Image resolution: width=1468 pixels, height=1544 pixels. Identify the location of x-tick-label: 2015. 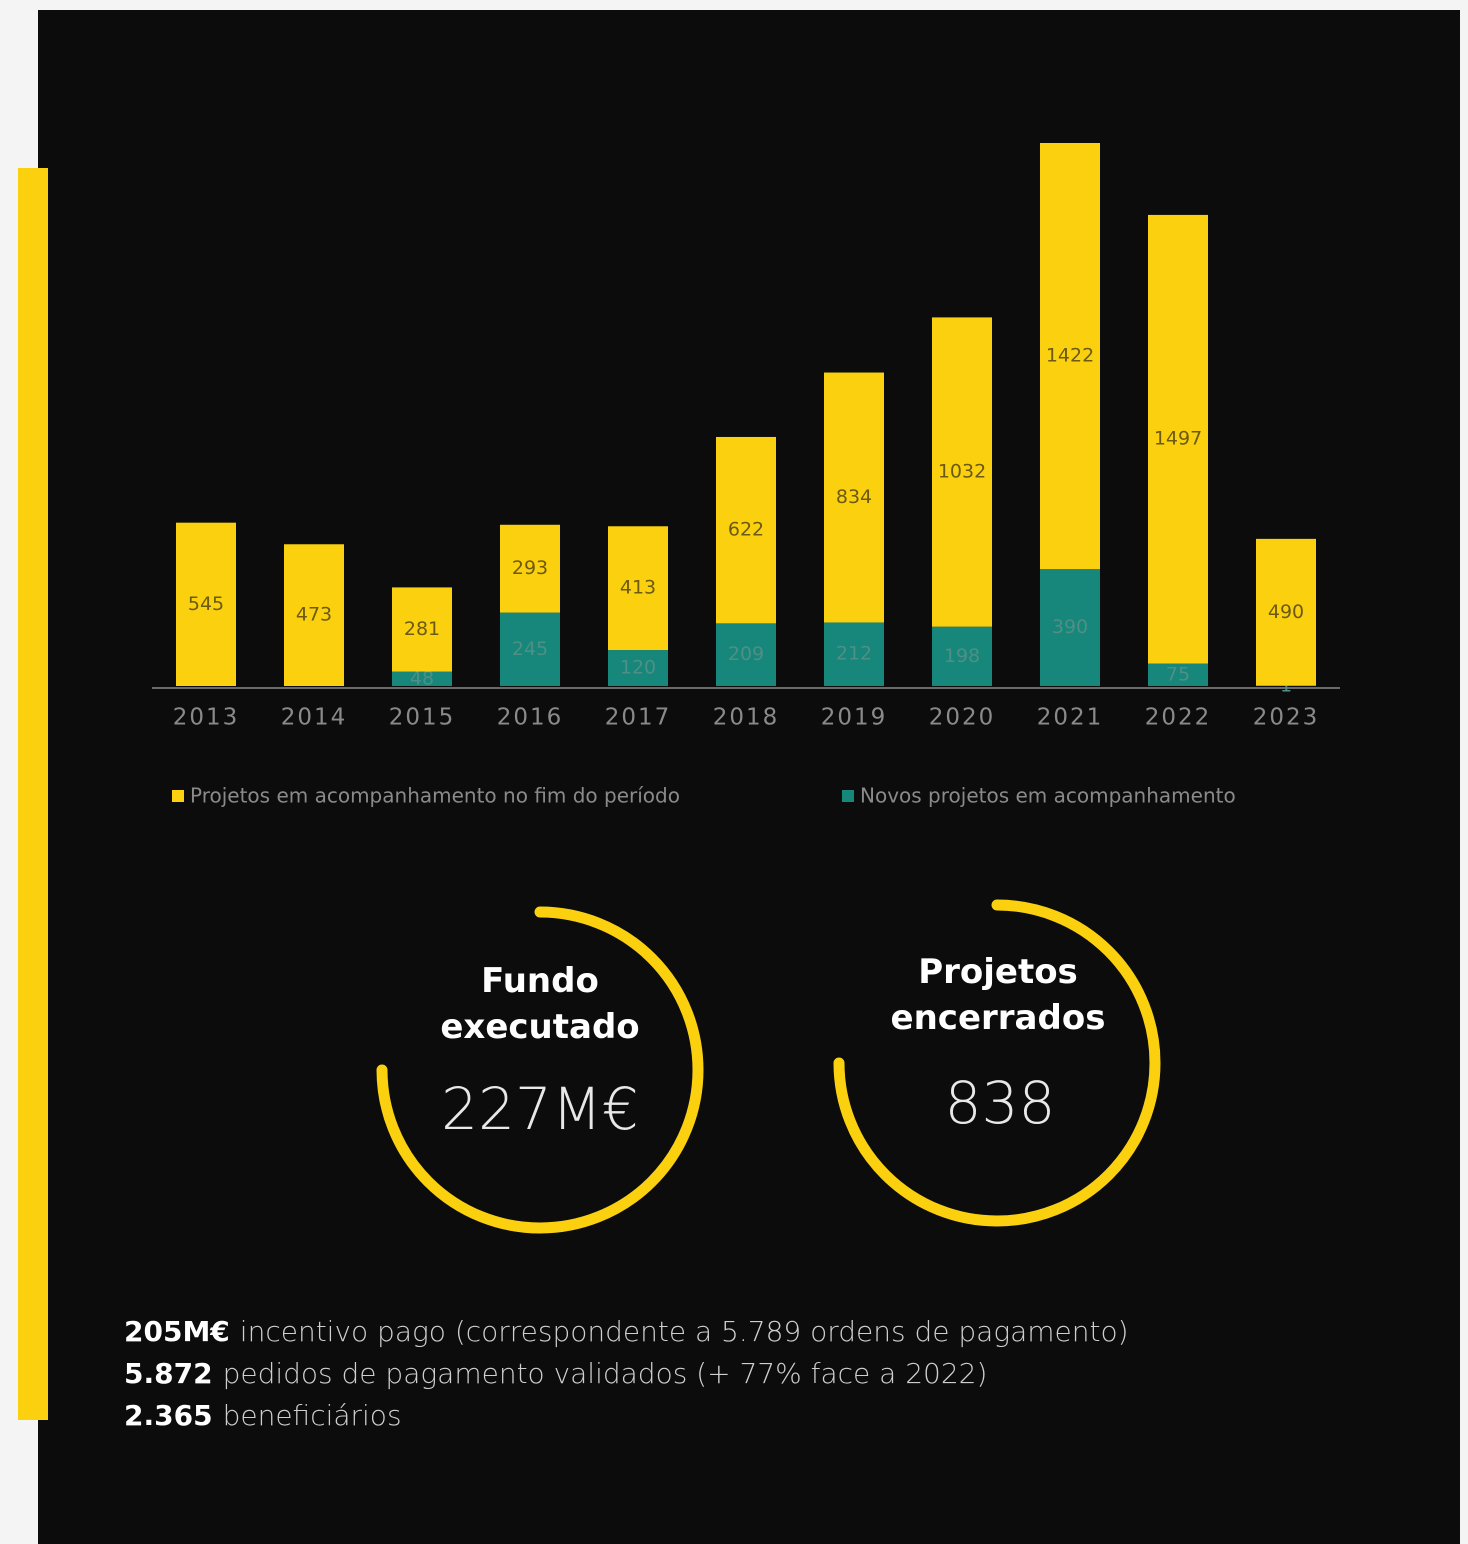
(422, 718).